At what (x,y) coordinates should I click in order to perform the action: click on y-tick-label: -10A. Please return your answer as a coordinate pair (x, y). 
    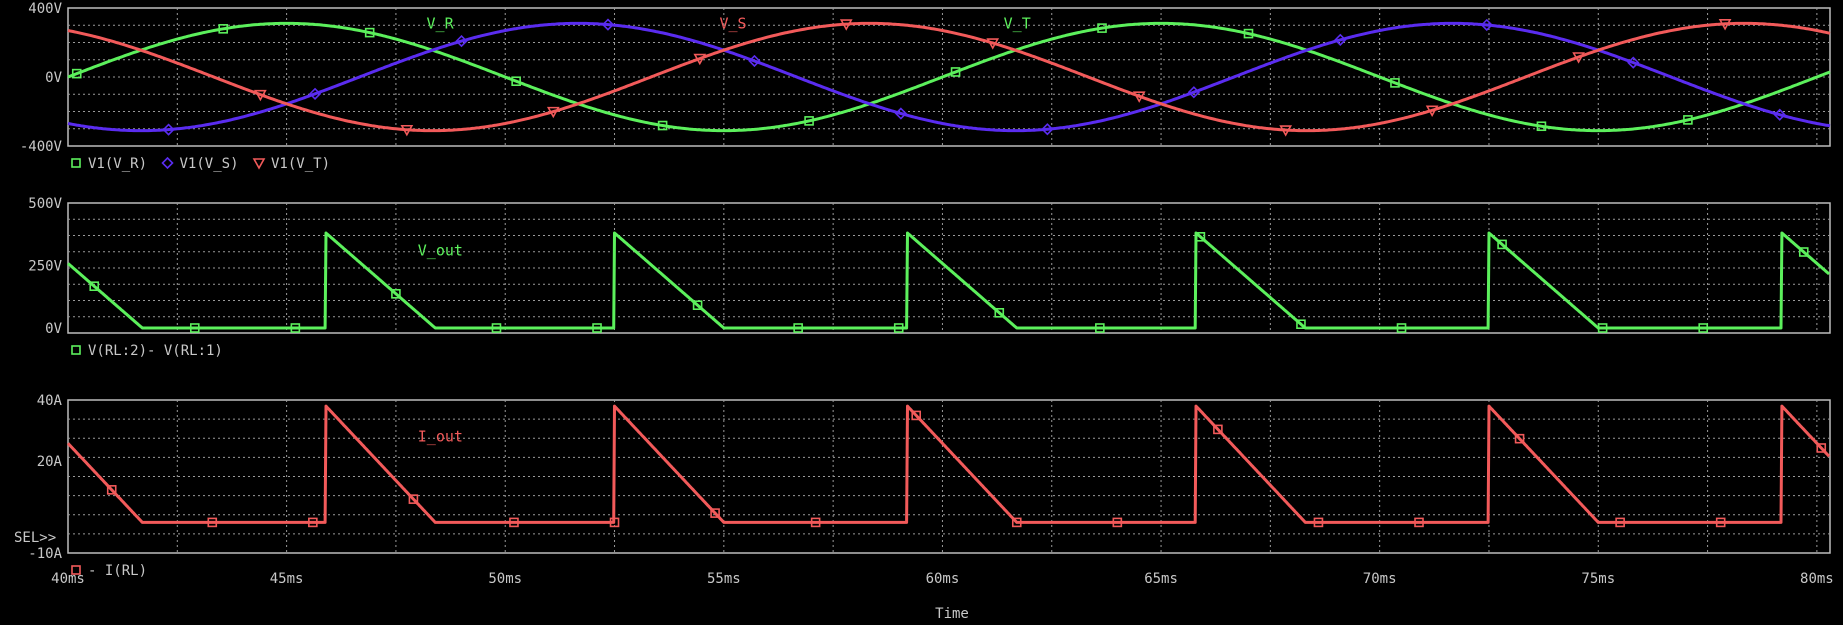
    Looking at the image, I should click on (45, 554).